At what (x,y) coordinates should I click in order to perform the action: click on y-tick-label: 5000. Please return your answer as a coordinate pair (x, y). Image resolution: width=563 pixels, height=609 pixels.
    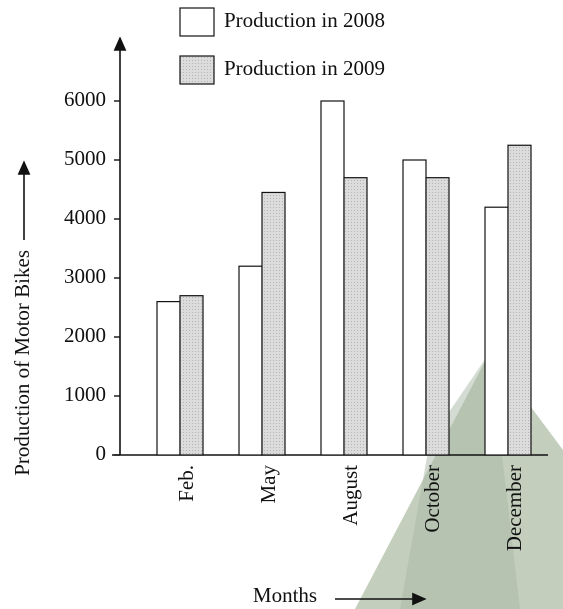
    Looking at the image, I should click on (85, 158).